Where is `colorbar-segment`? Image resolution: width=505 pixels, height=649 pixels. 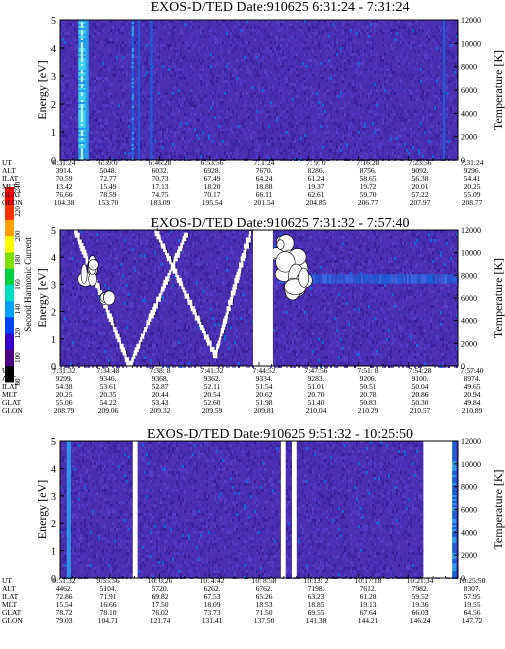
colorbar-segment is located at coordinates (9, 358).